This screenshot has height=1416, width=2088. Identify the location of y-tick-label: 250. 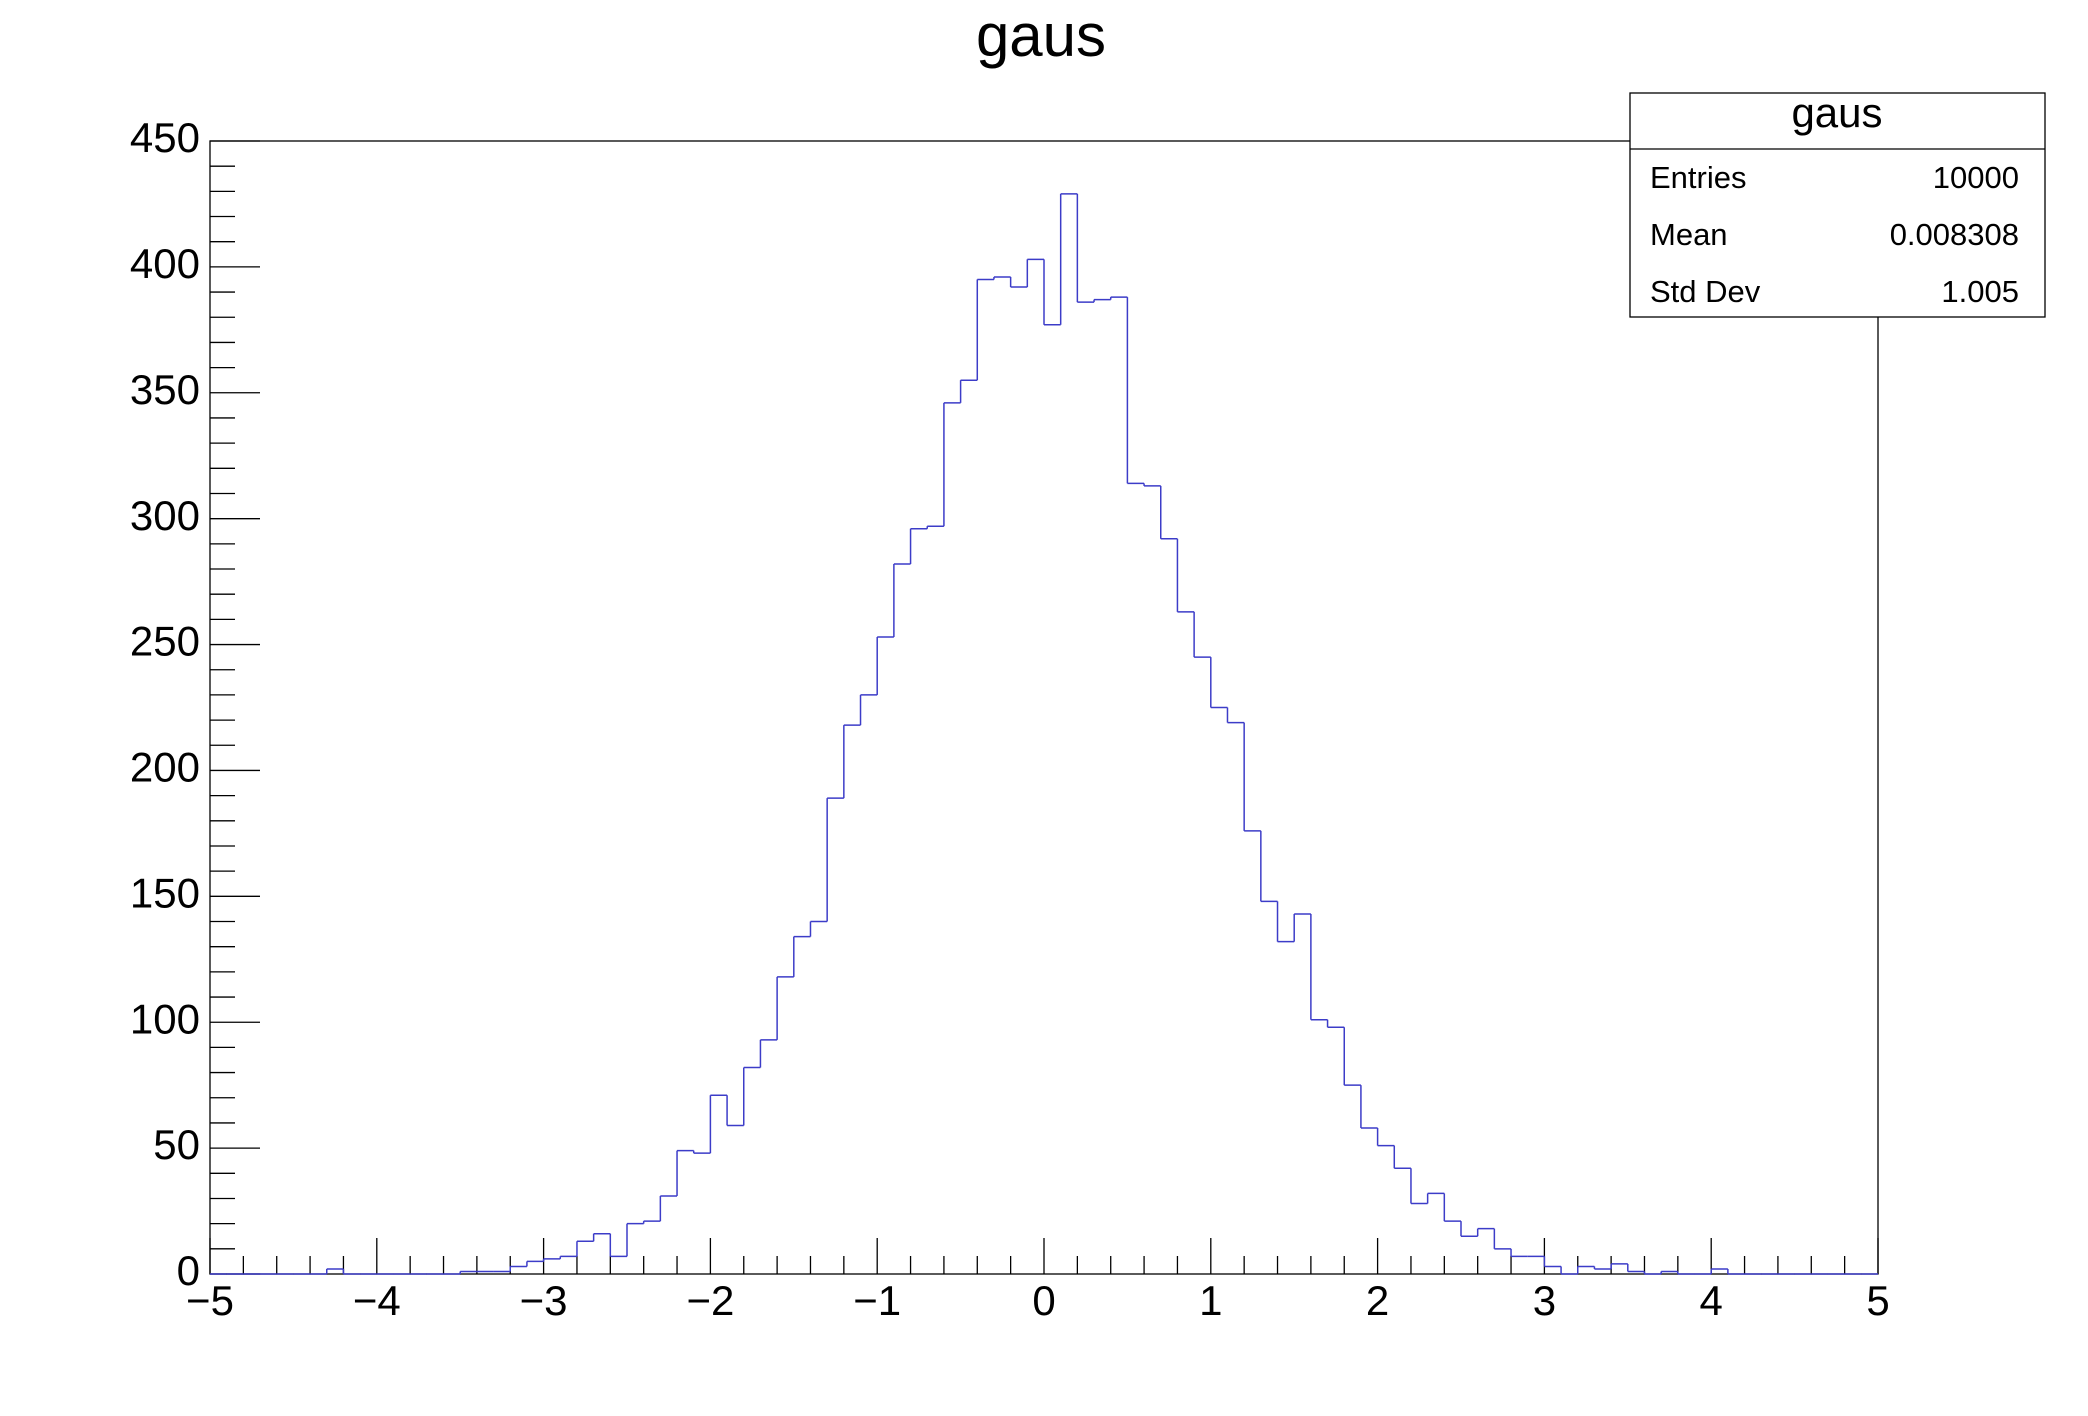
(165, 641).